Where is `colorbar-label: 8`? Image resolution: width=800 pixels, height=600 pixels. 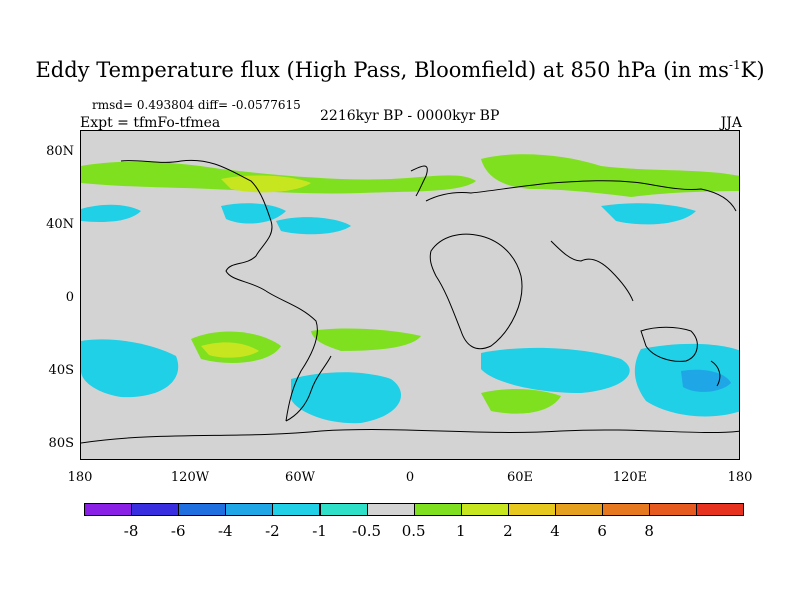
colorbar-label: 8 is located at coordinates (649, 531).